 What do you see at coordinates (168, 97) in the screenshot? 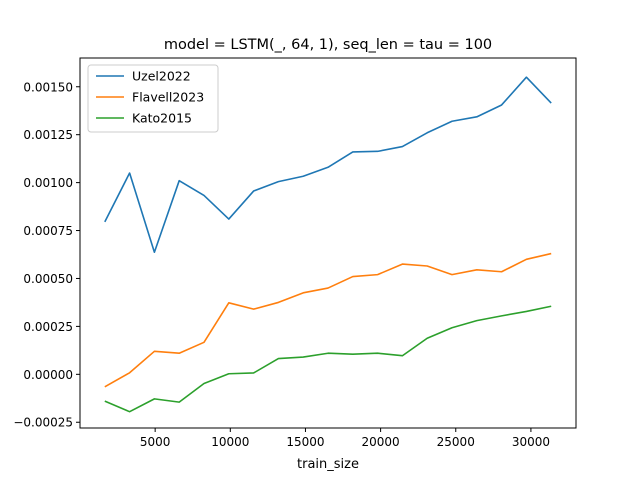
I see `legend-label: Flavell2023` at bounding box center [168, 97].